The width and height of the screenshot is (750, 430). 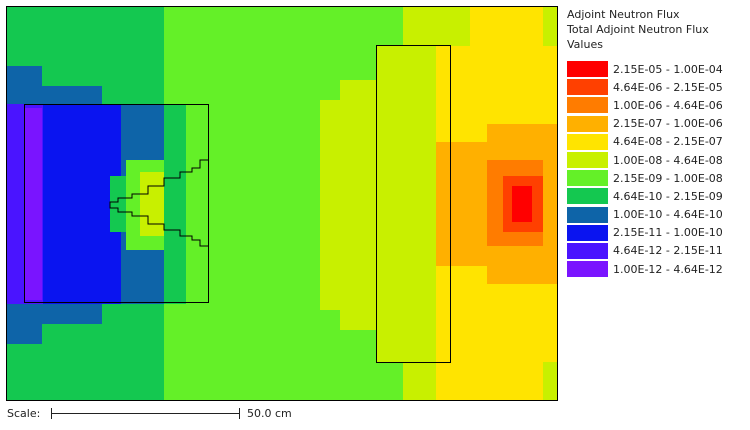 What do you see at coordinates (413, 204) in the screenshot?
I see `right-region-outline` at bounding box center [413, 204].